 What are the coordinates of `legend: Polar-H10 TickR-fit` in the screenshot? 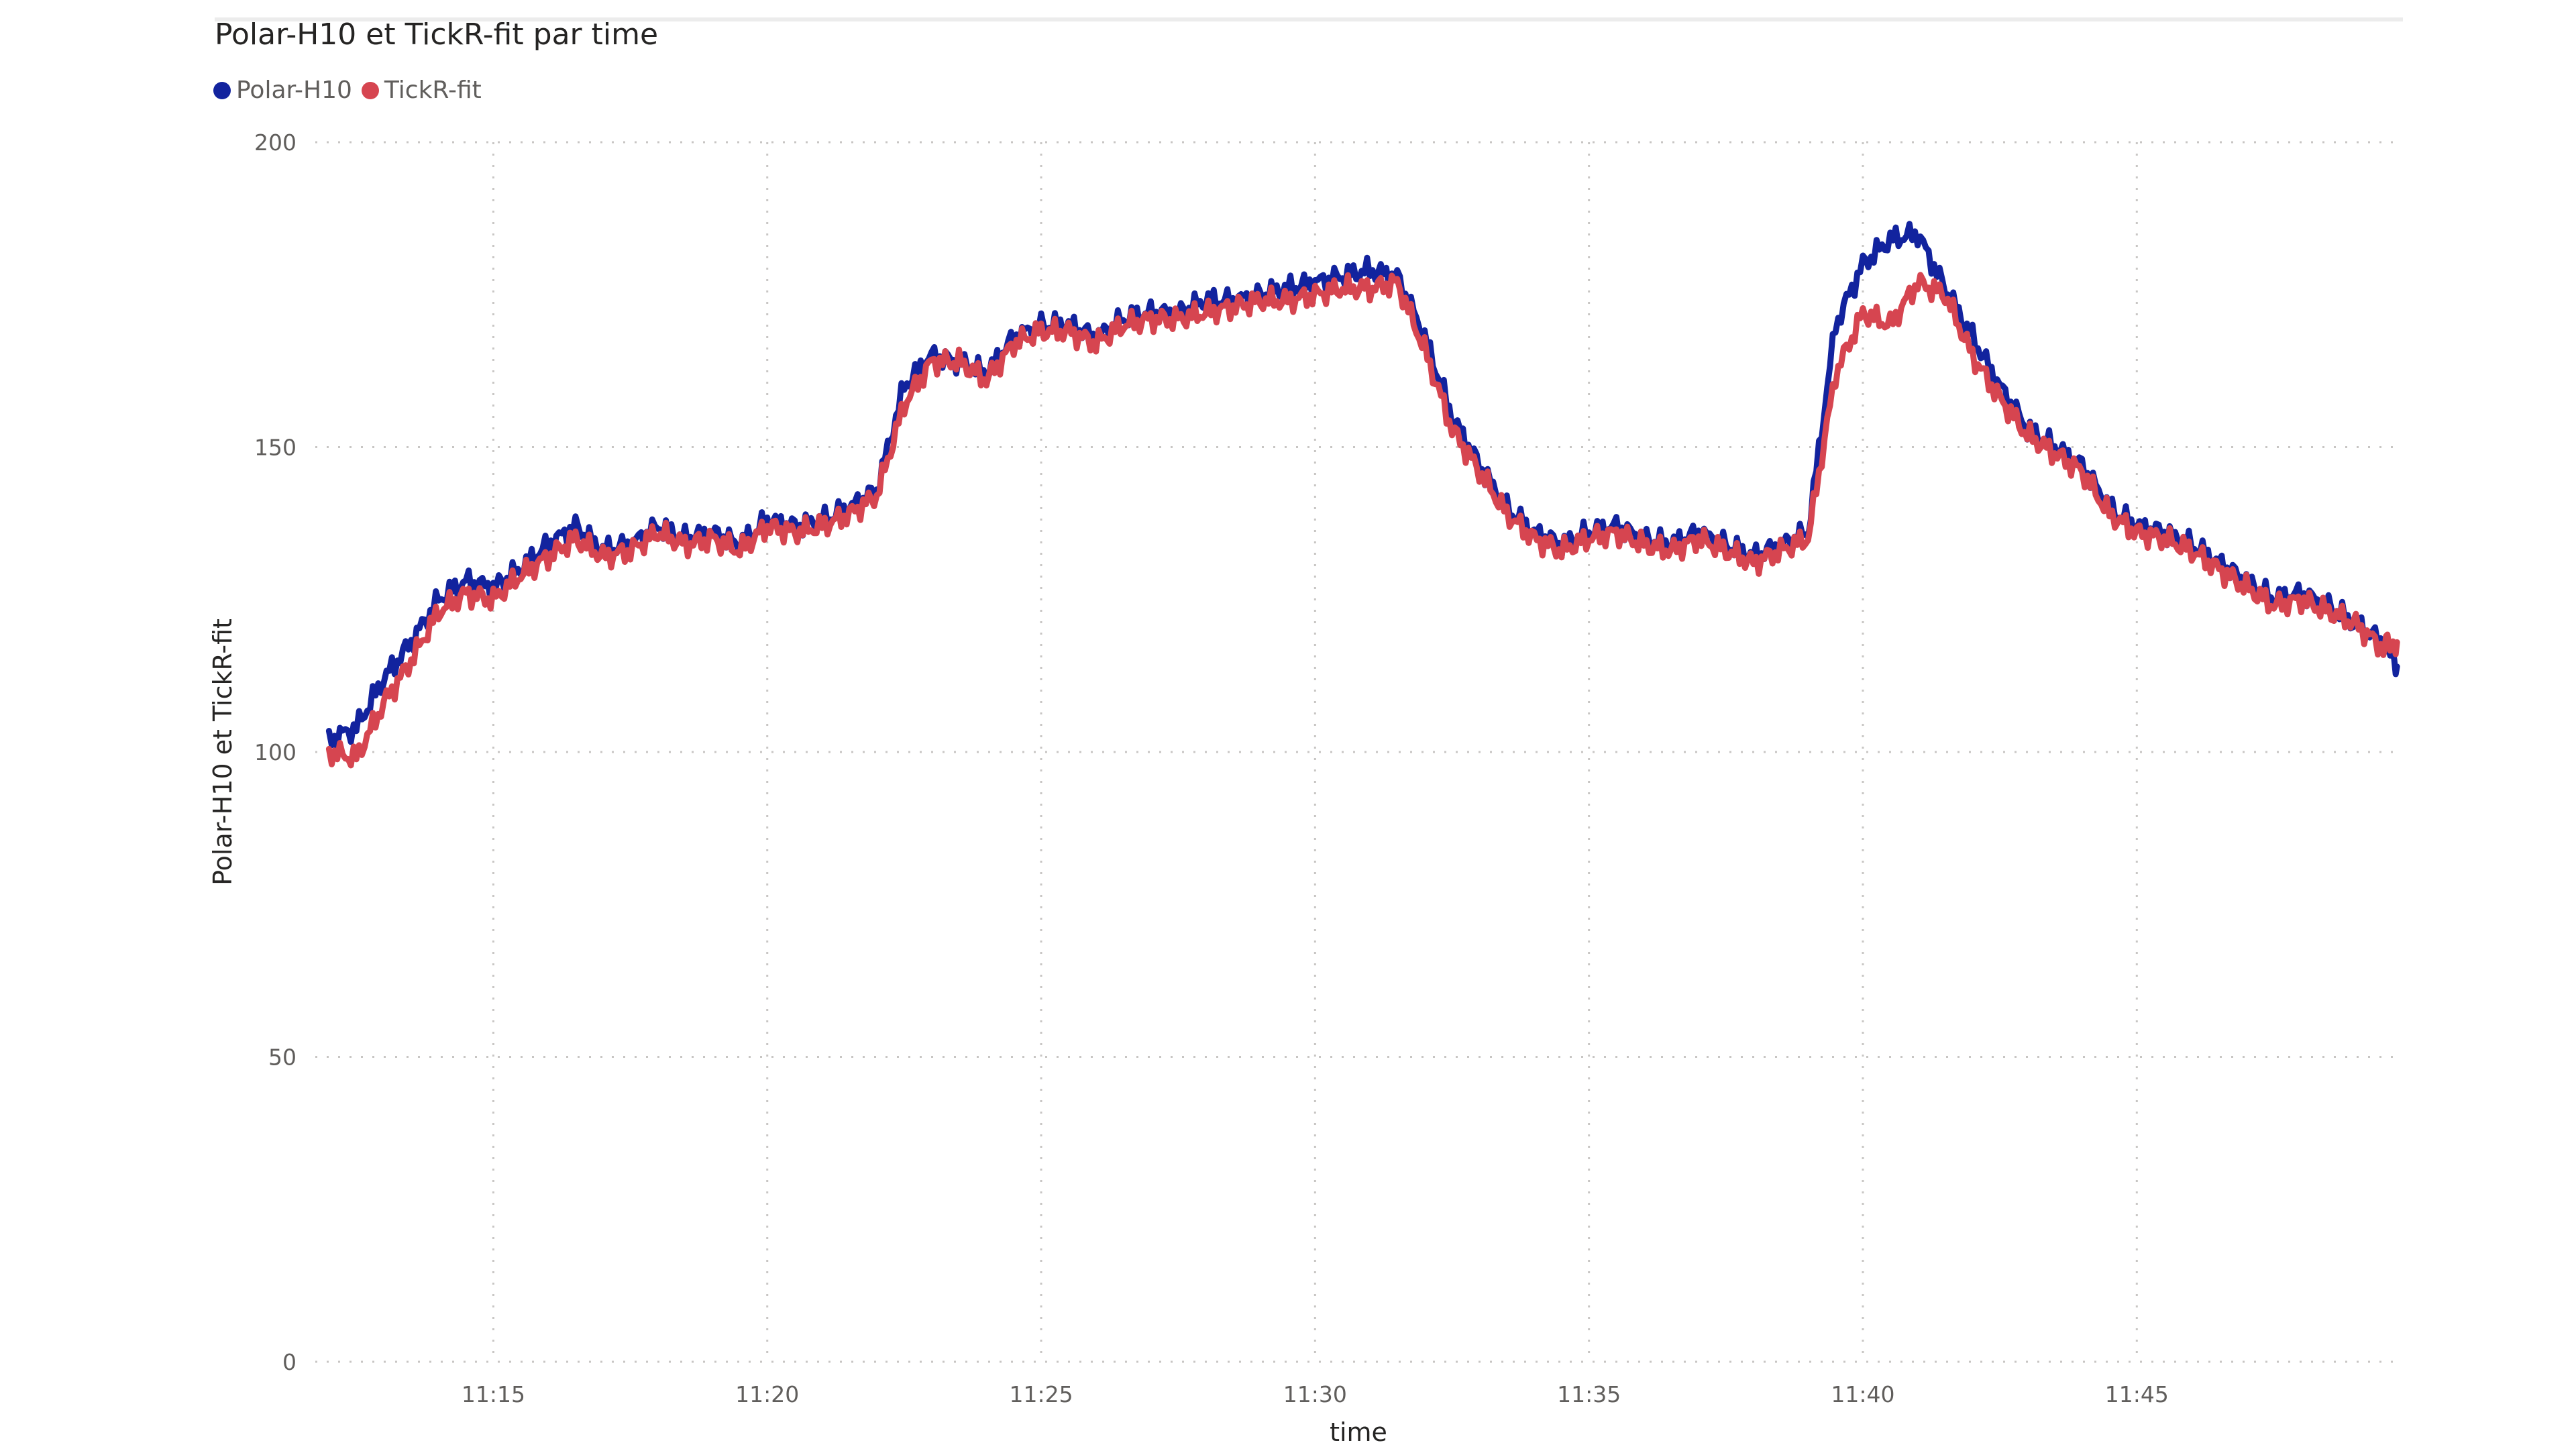 It's located at (352, 90).